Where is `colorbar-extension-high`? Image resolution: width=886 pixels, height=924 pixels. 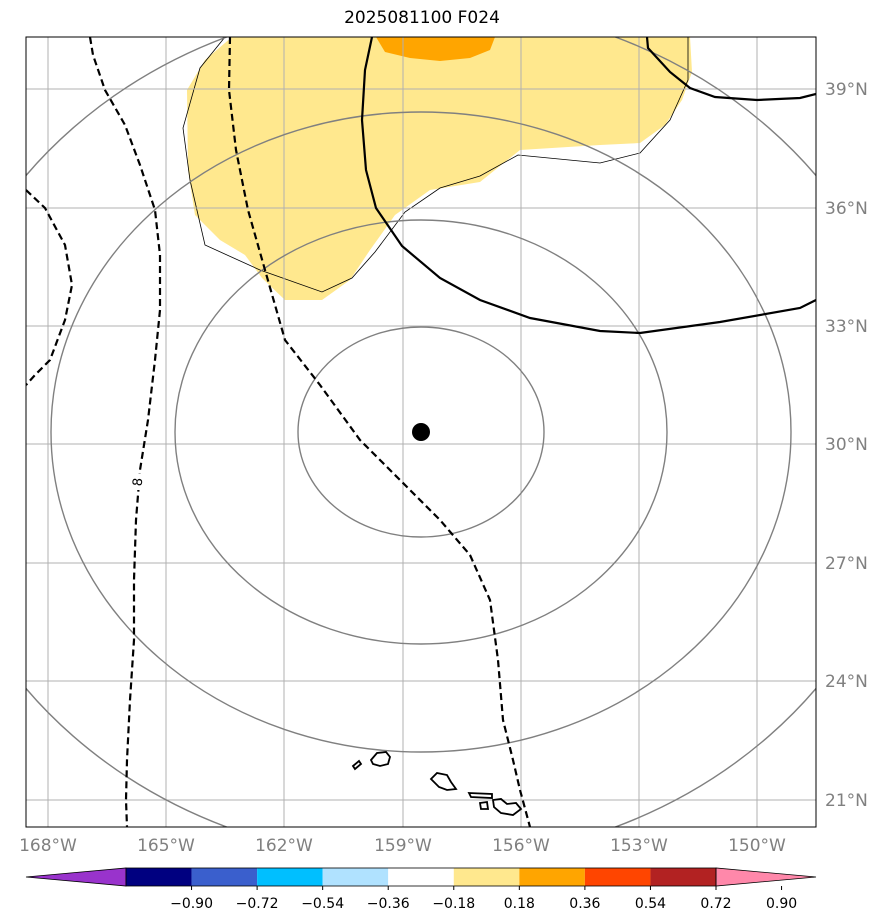
colorbar-extension-high is located at coordinates (766, 877).